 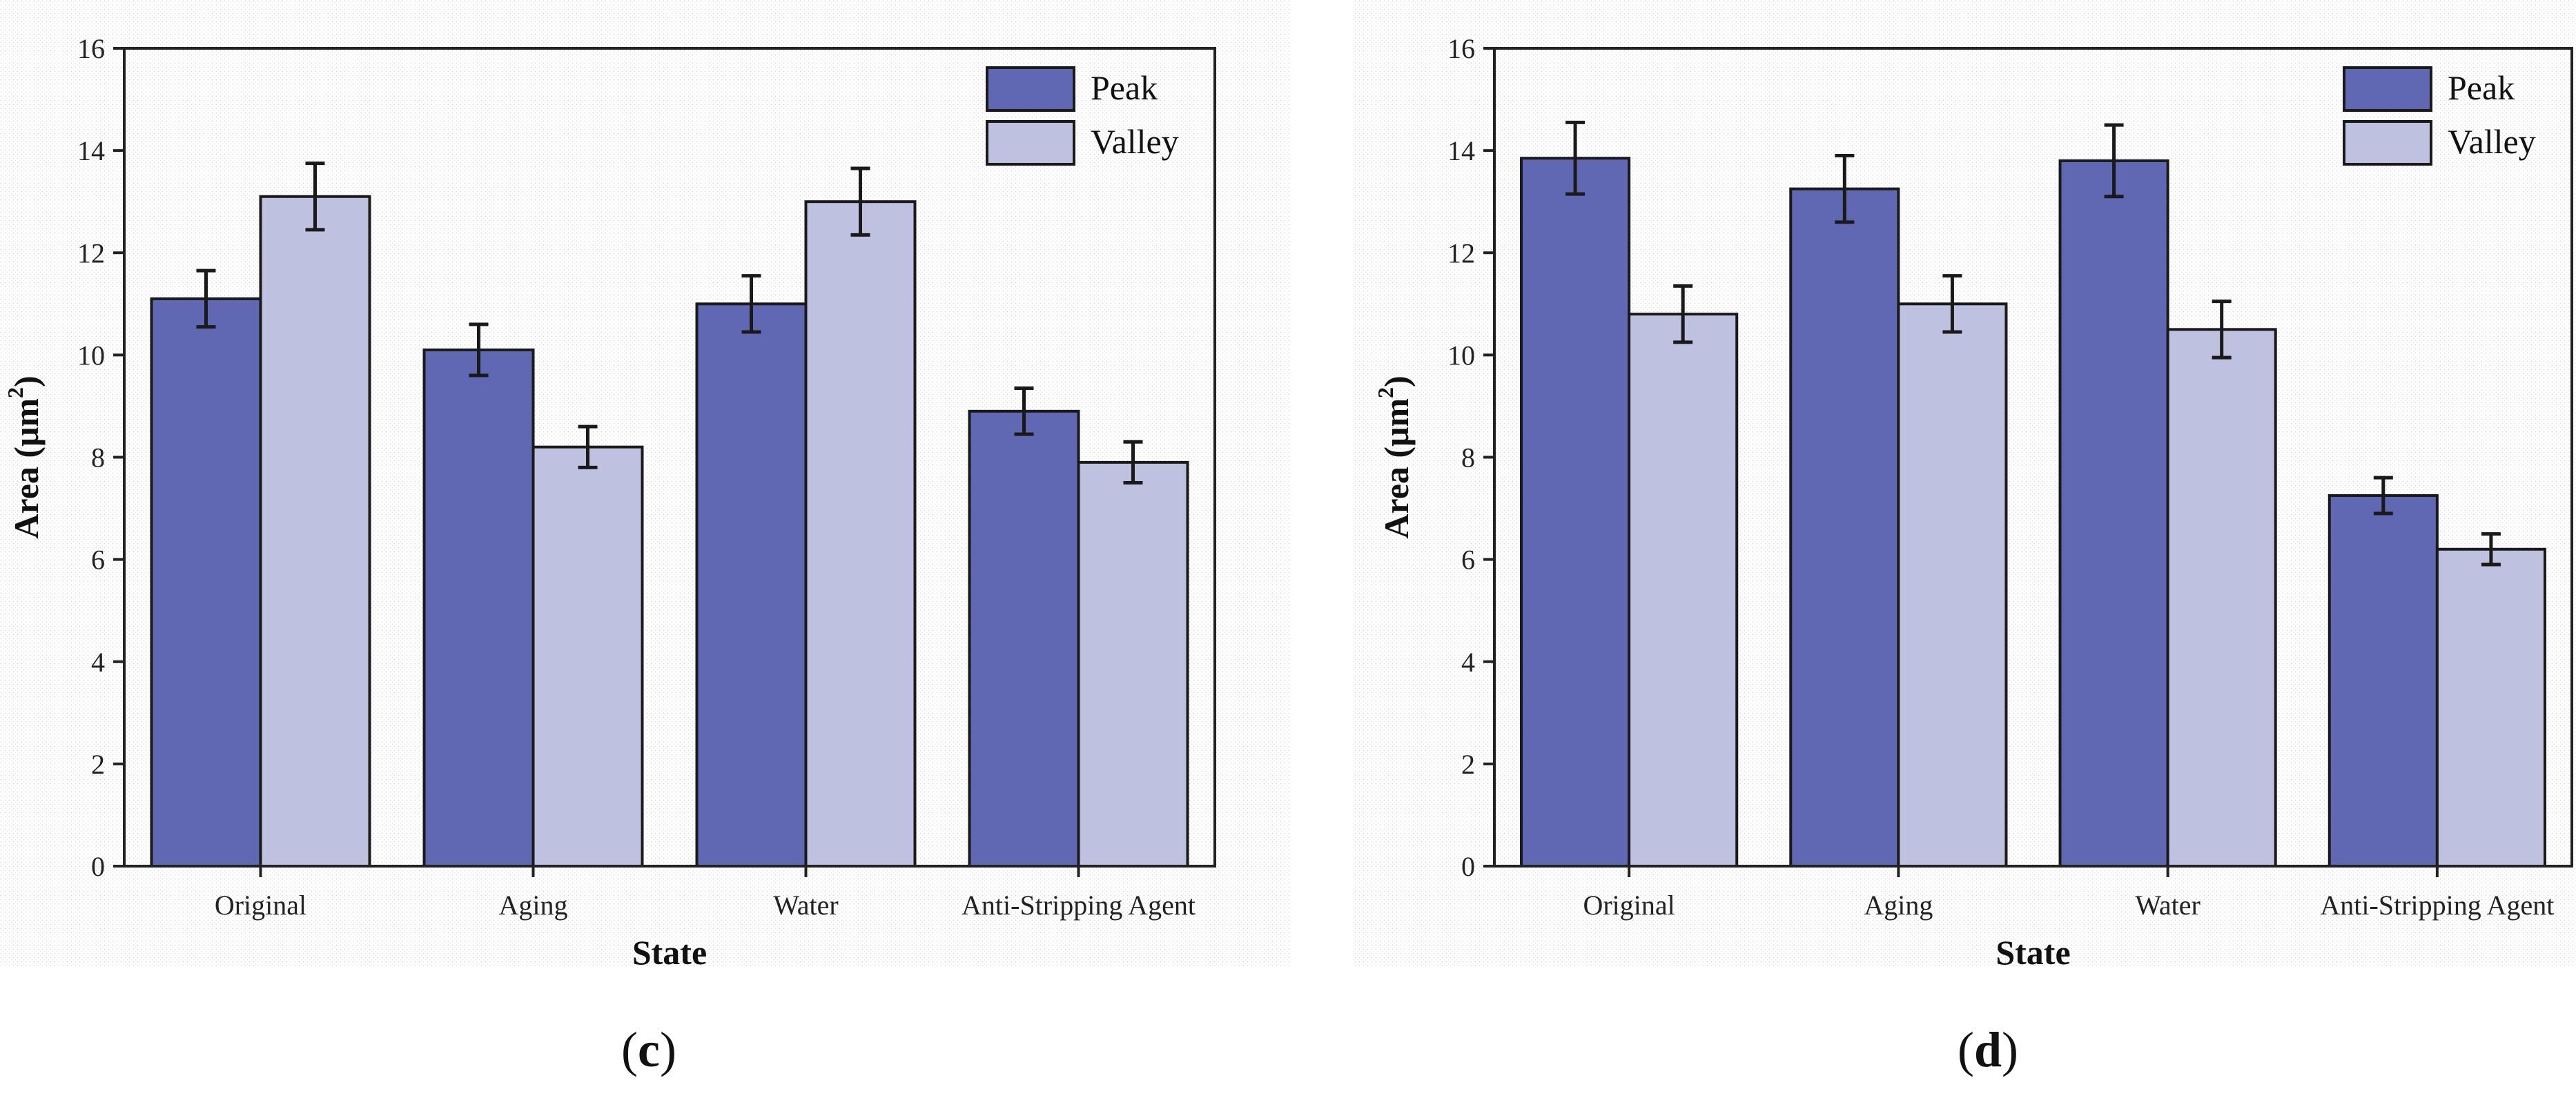 What do you see at coordinates (1988, 1049) in the screenshot?
I see `panel-label-d: (d)` at bounding box center [1988, 1049].